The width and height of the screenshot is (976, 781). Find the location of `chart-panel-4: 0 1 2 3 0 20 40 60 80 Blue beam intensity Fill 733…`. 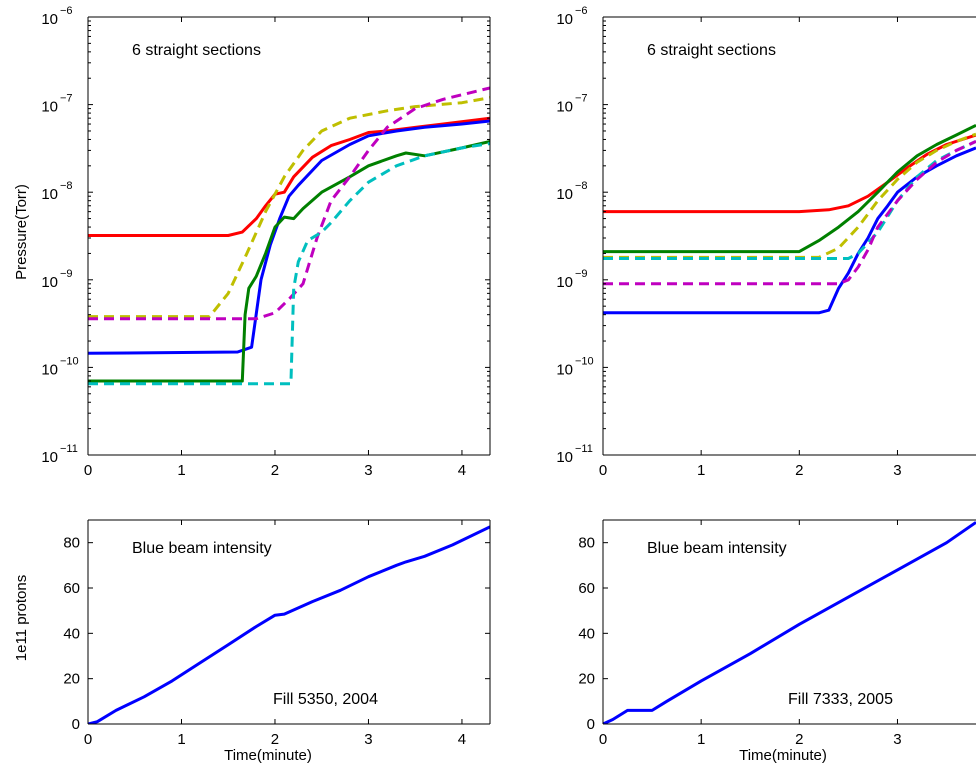

chart-panel-4: 0 1 2 3 0 20 40 60 80 Blue beam intensity Fill 733… is located at coordinates (777, 641).